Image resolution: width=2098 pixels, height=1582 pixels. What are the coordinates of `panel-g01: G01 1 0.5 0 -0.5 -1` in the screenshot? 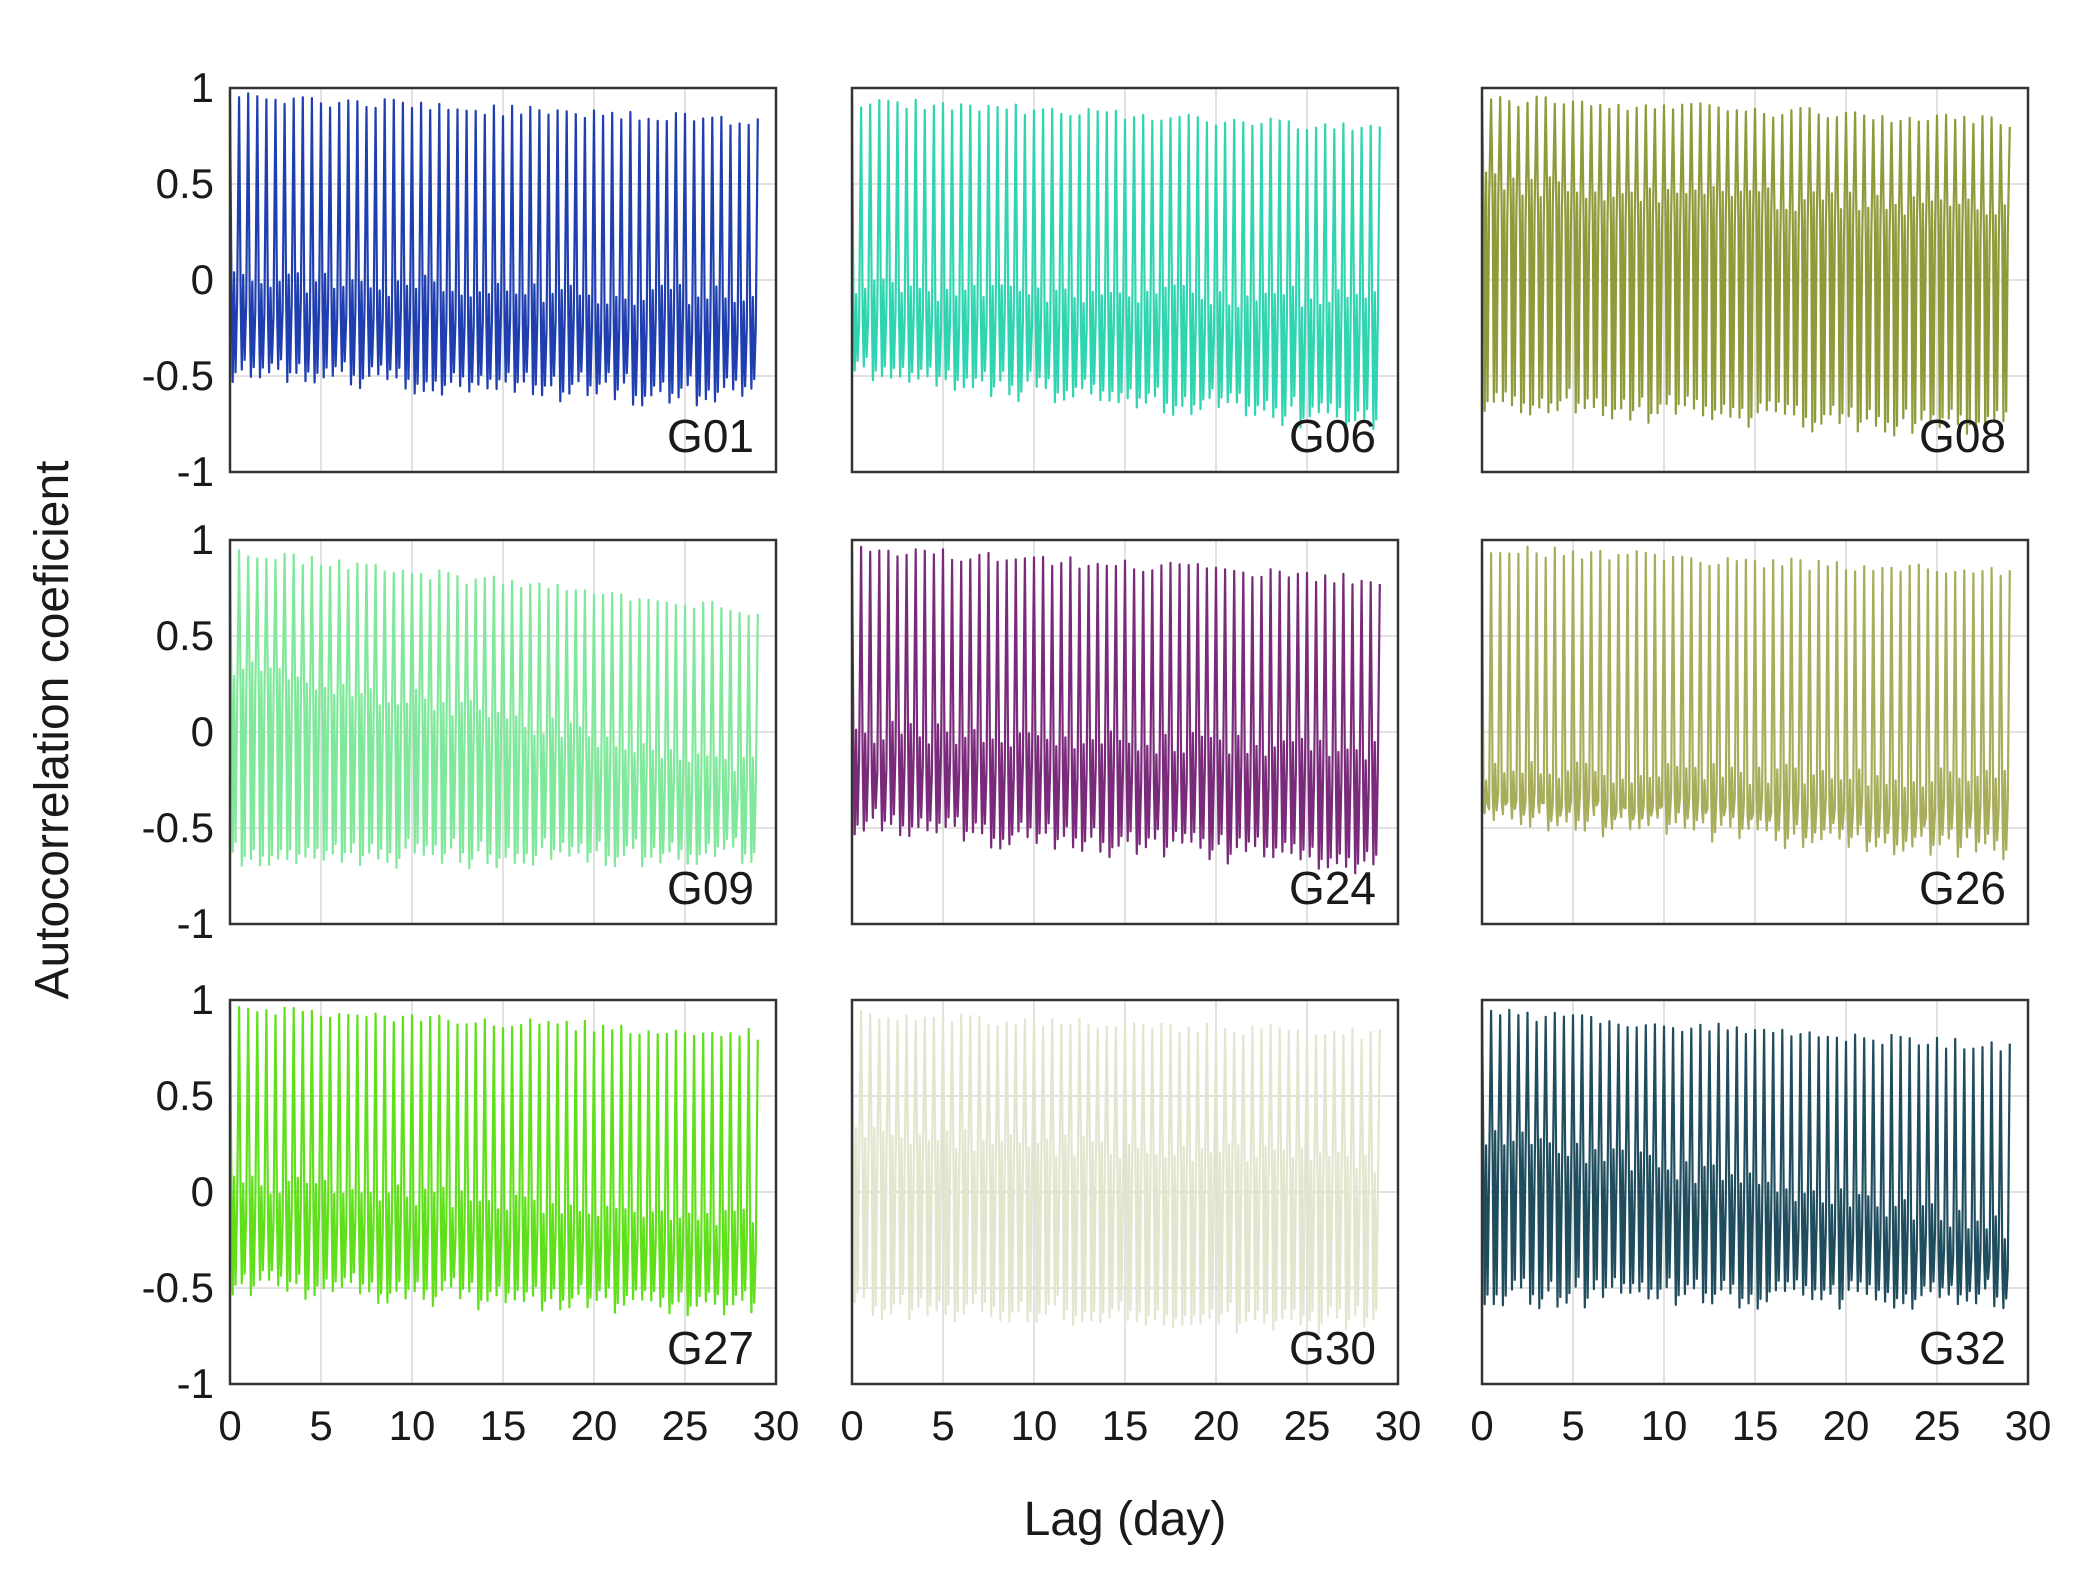 It's located at (460, 279).